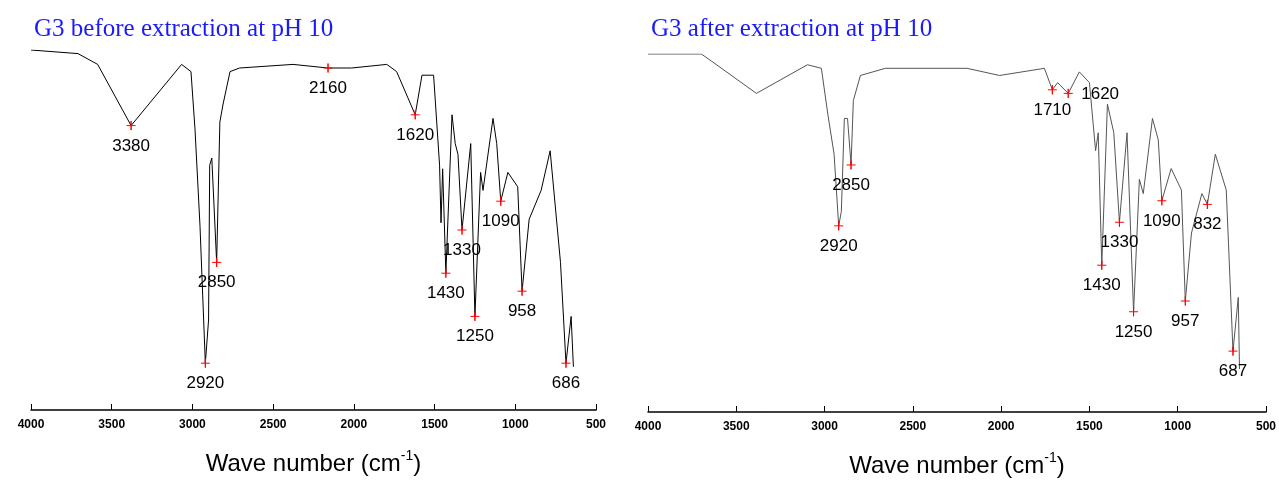 The width and height of the screenshot is (1279, 490). Describe the element at coordinates (1233, 371) in the screenshot. I see `annotation: 687` at that location.